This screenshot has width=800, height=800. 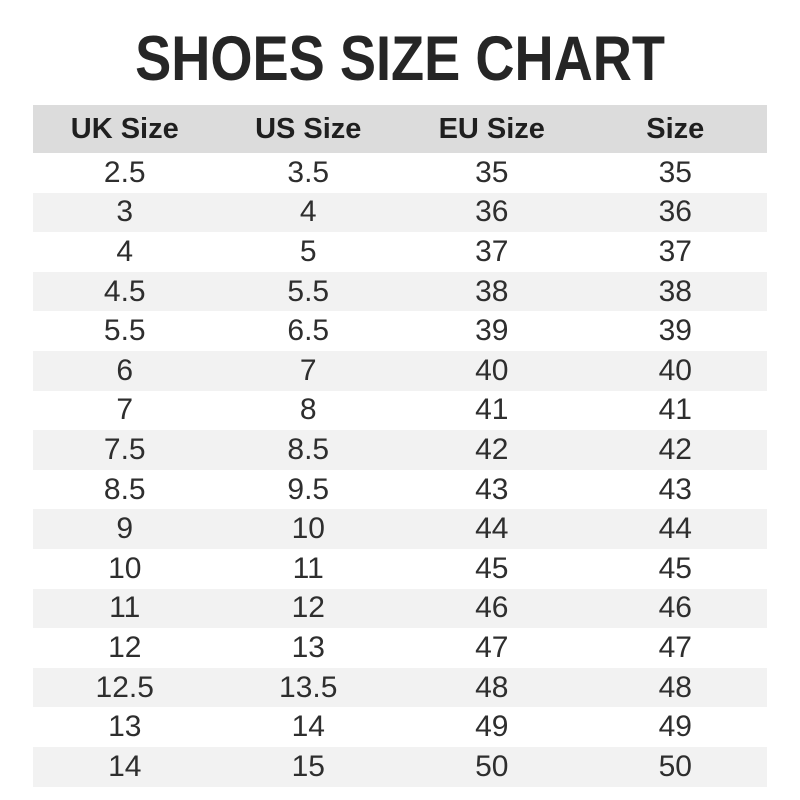 What do you see at coordinates (400, 291) in the screenshot?
I see `table-row: 4.5 5.5 38 38` at bounding box center [400, 291].